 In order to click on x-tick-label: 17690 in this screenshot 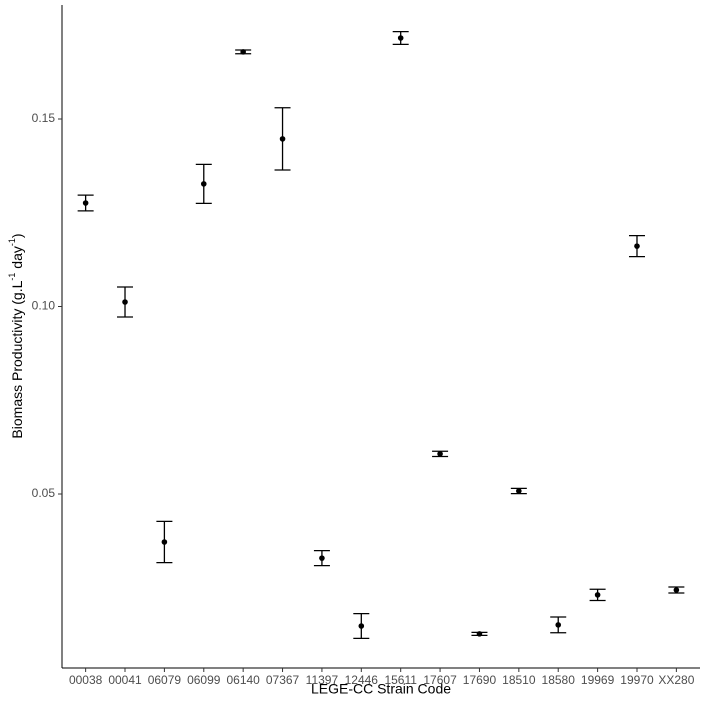, I will do `click(480, 680)`.